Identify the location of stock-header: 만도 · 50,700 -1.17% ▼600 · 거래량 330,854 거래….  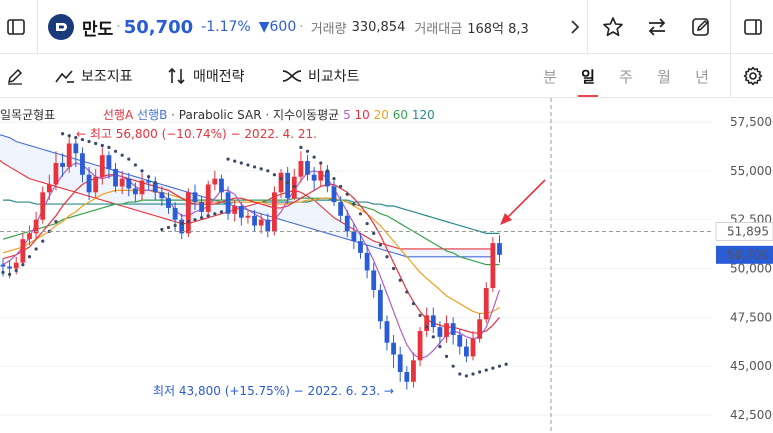
(386, 27).